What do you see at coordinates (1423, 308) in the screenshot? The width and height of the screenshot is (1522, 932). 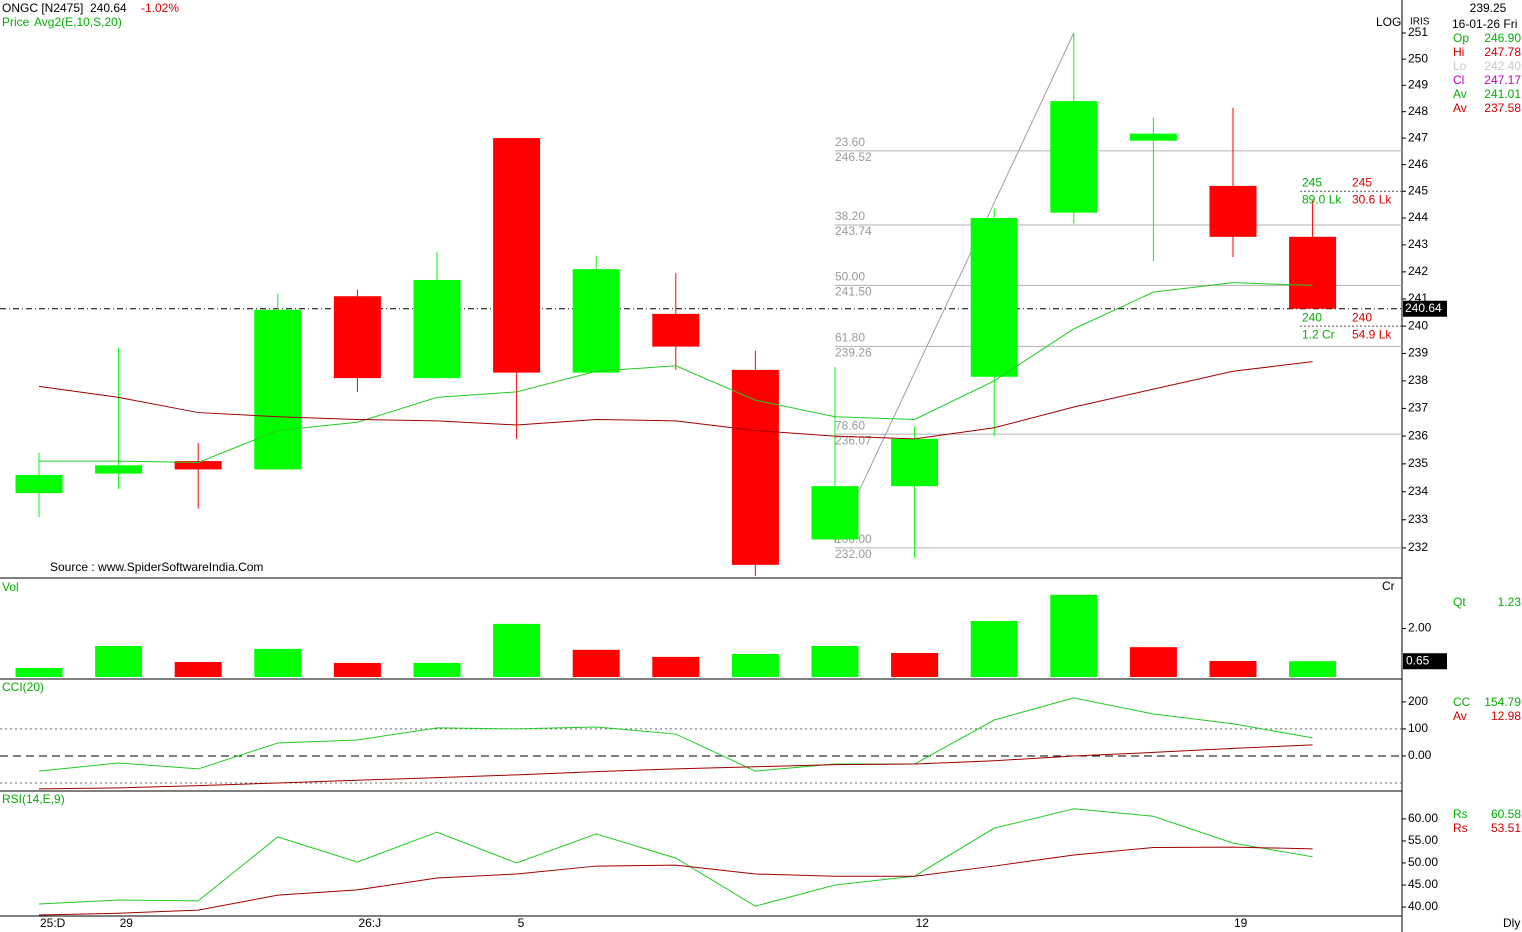 I see `last-price-label: 240.64` at bounding box center [1423, 308].